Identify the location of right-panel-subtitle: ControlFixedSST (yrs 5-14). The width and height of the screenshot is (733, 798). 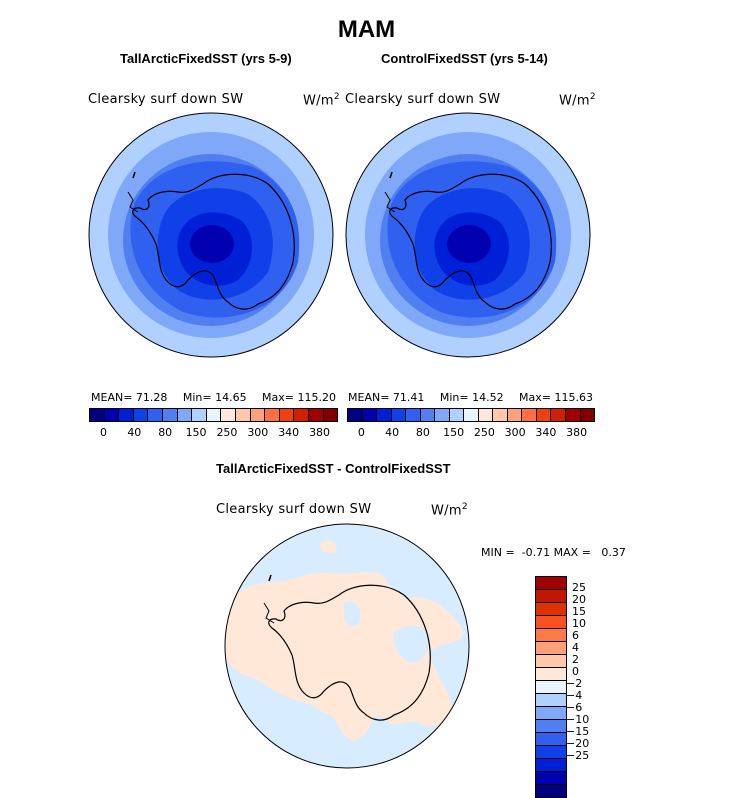
(464, 58).